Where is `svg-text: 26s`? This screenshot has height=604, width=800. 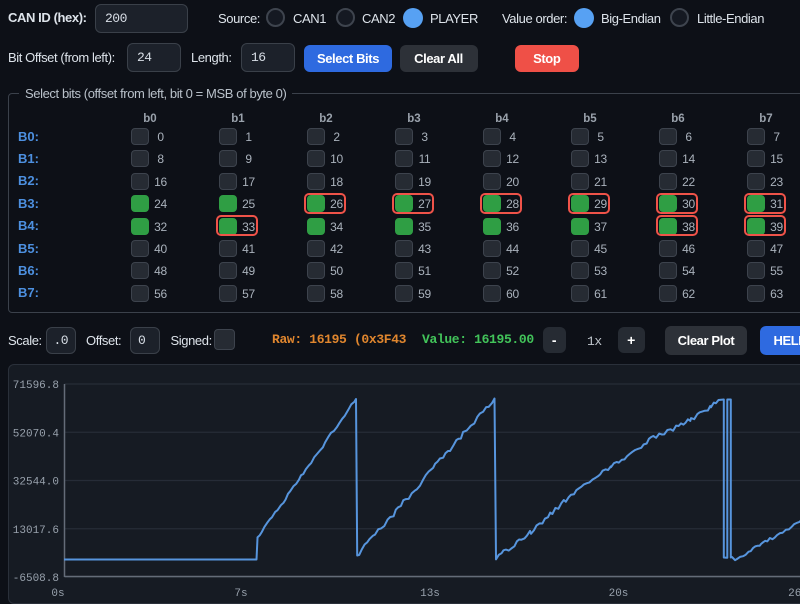 svg-text: 26s is located at coordinates (794, 594).